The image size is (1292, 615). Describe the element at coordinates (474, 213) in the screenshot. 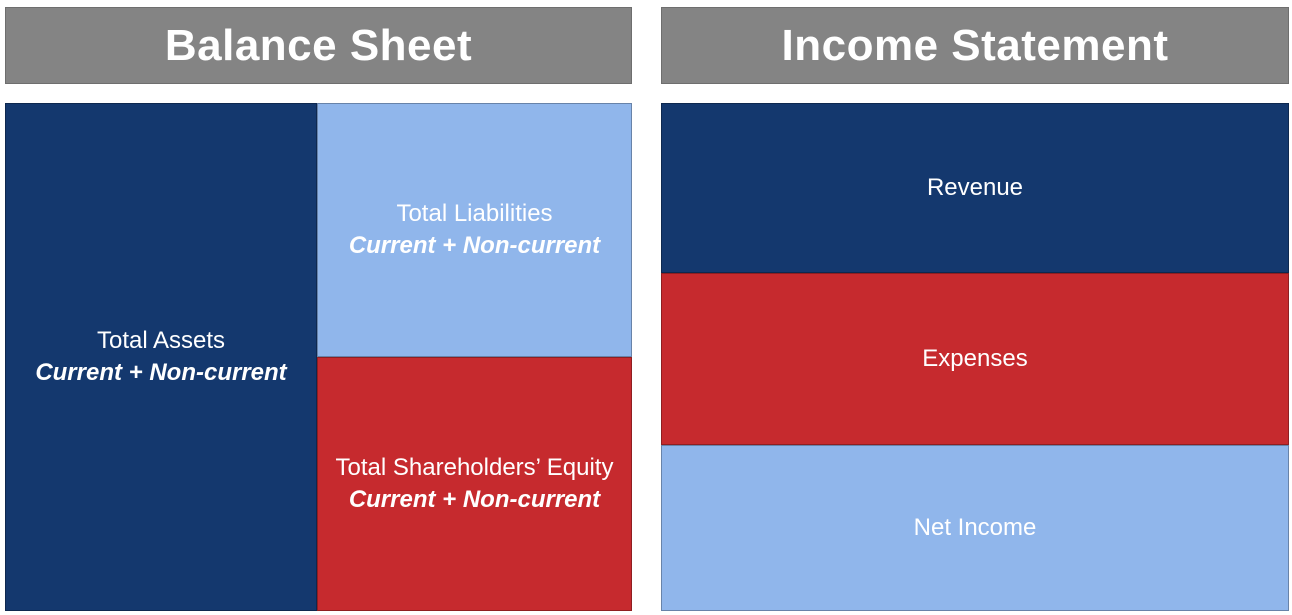

I see `total-liabilities-label: Total Liabilities` at that location.